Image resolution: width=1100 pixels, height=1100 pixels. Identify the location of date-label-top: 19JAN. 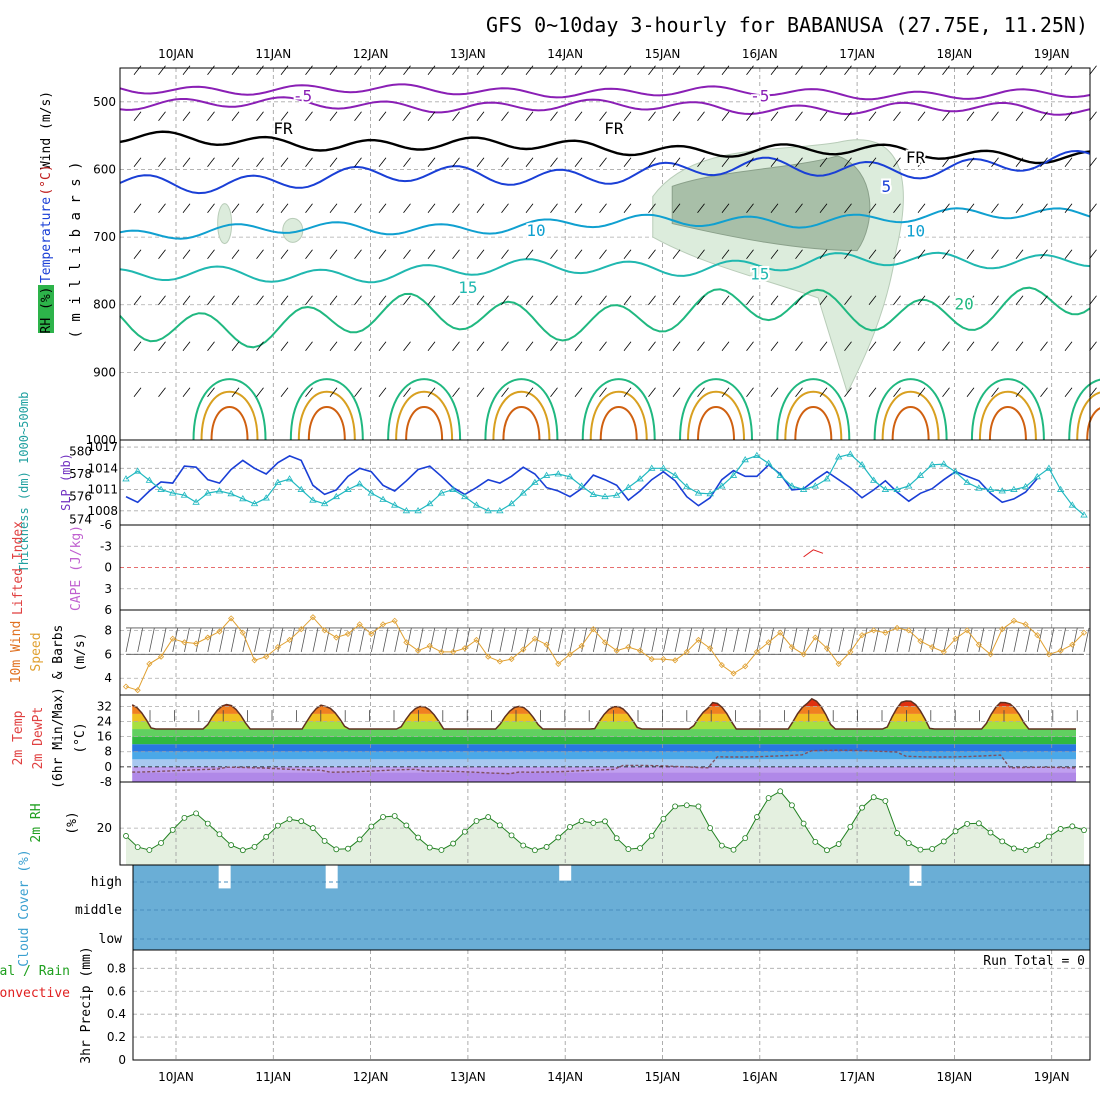
(1052, 54).